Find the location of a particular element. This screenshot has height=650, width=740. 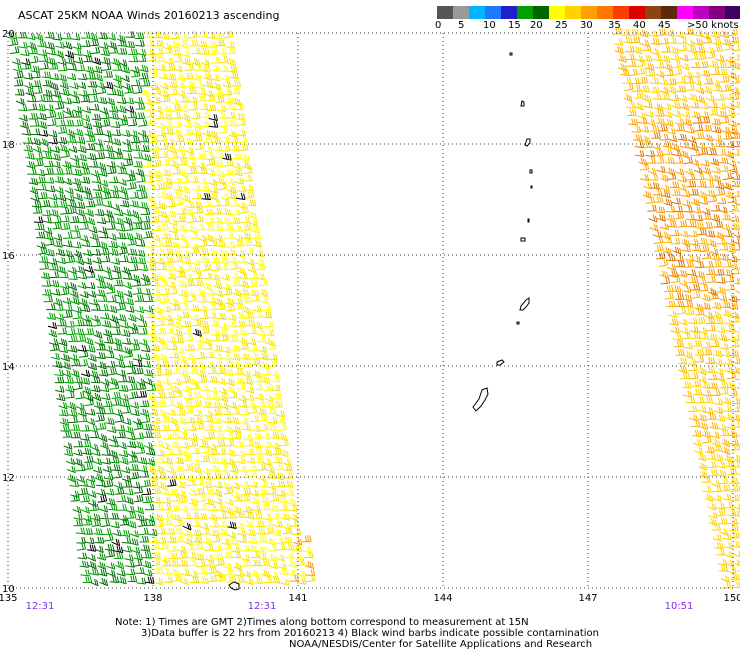

pass-time-label: 12:31 is located at coordinates (40, 606).